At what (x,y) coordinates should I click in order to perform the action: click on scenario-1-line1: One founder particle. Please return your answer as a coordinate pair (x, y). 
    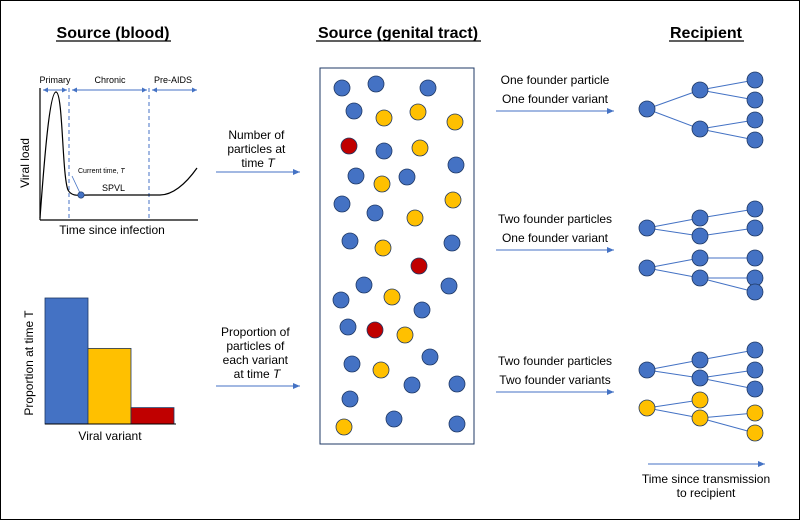
    Looking at the image, I should click on (555, 80).